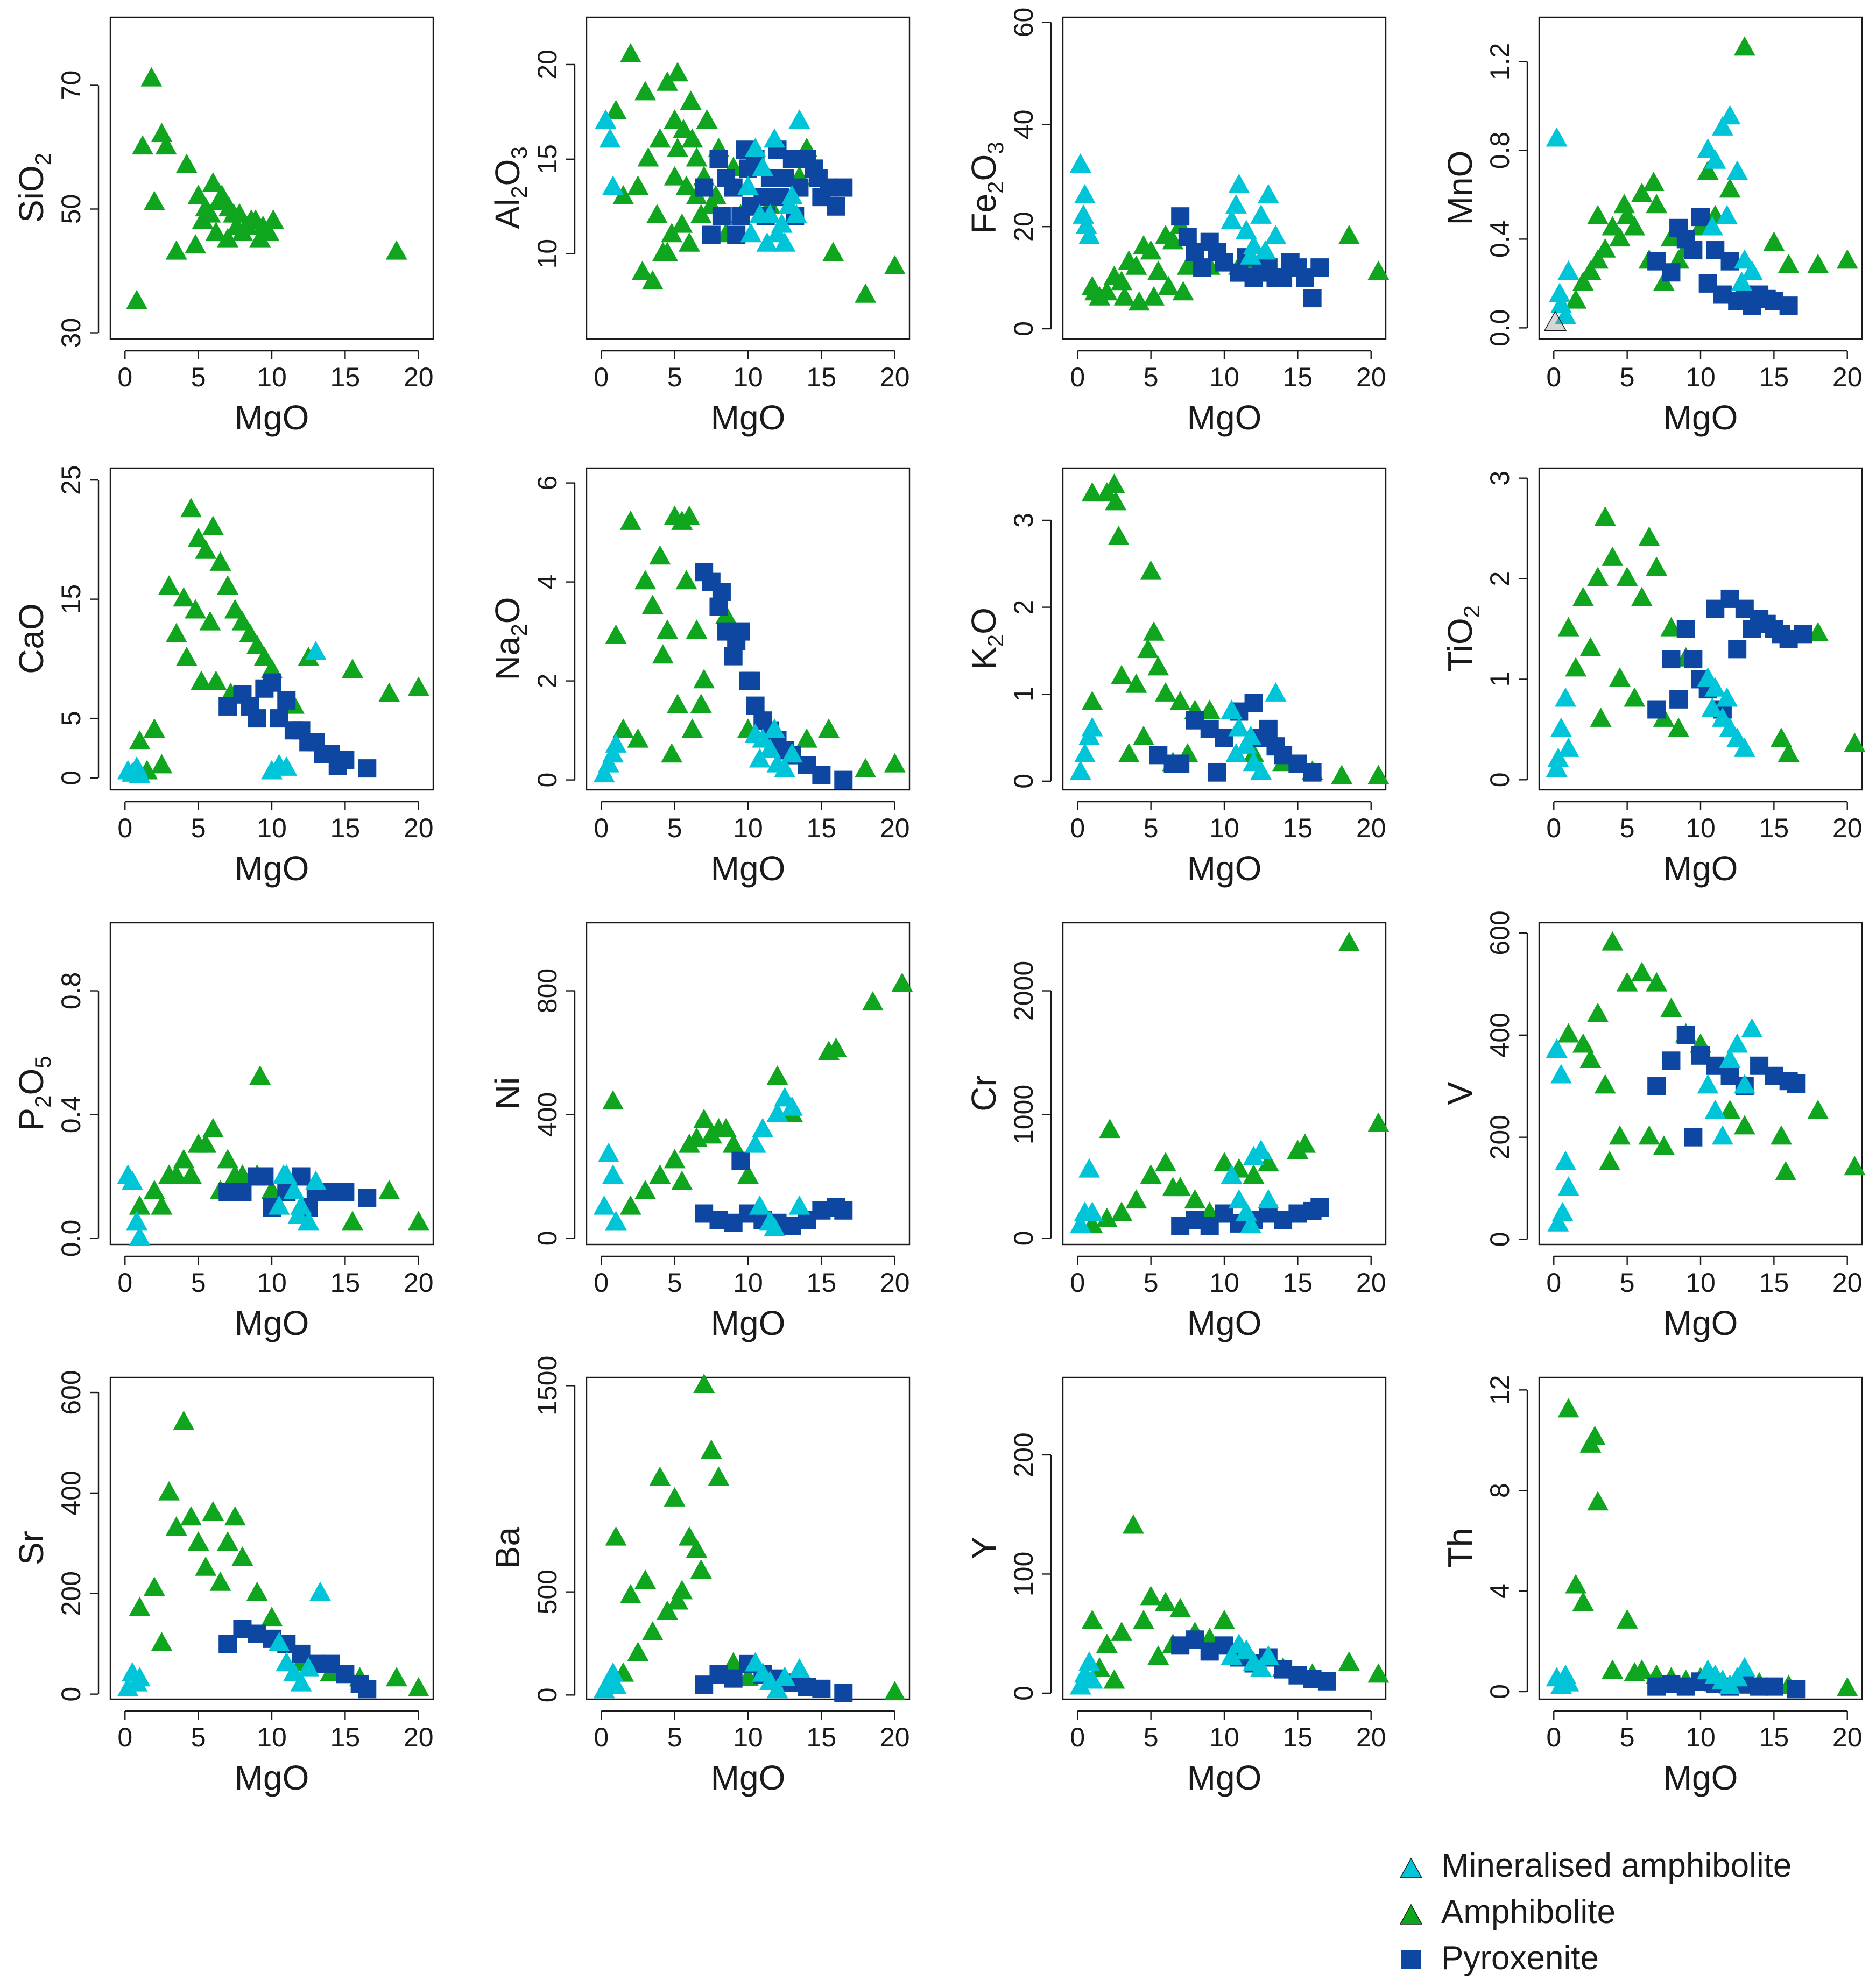 This screenshot has width=1876, height=1987. I want to click on legend-item-amphibolite: Amphibolite, so click(1630, 1915).